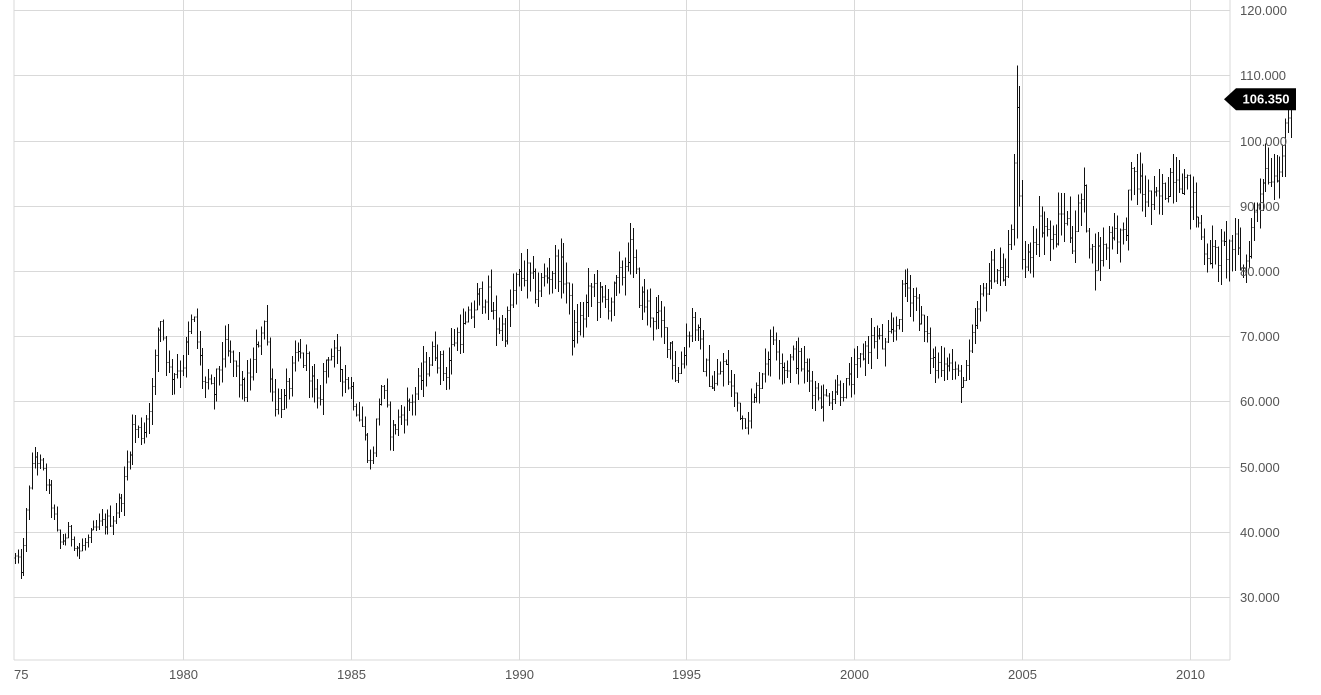 Image resolution: width=1321 pixels, height=695 pixels. What do you see at coordinates (1260, 206) in the screenshot?
I see `y-tick-label: 90.000` at bounding box center [1260, 206].